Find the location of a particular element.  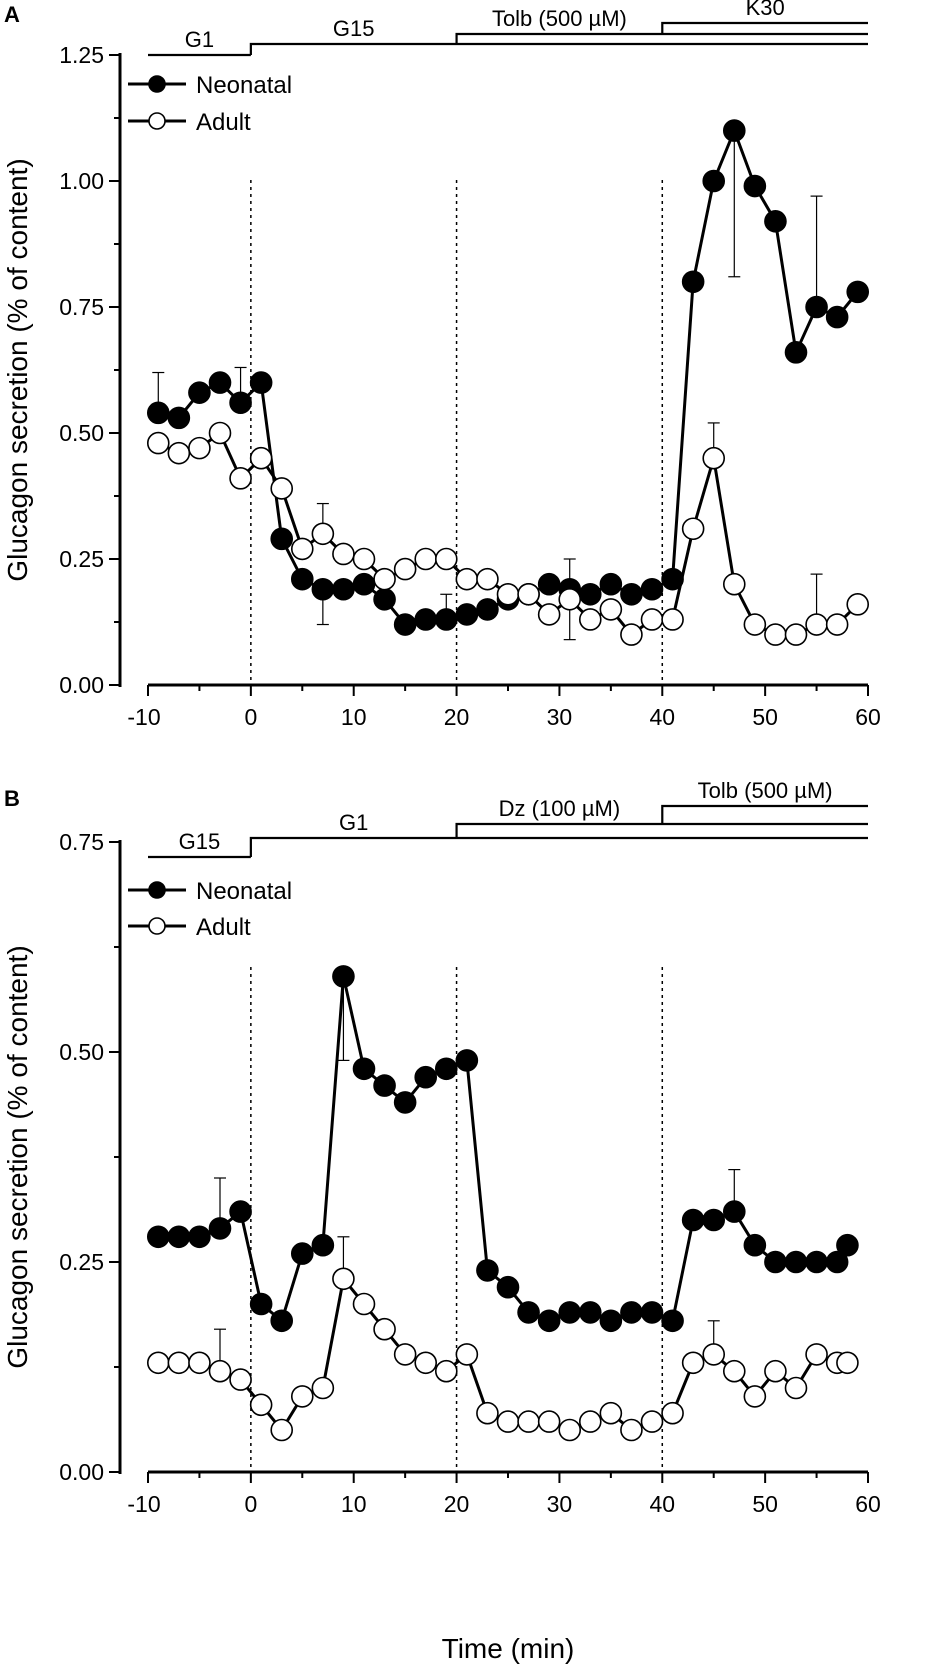

condition-label: Dz (100 µM) is located at coordinates (559, 808).